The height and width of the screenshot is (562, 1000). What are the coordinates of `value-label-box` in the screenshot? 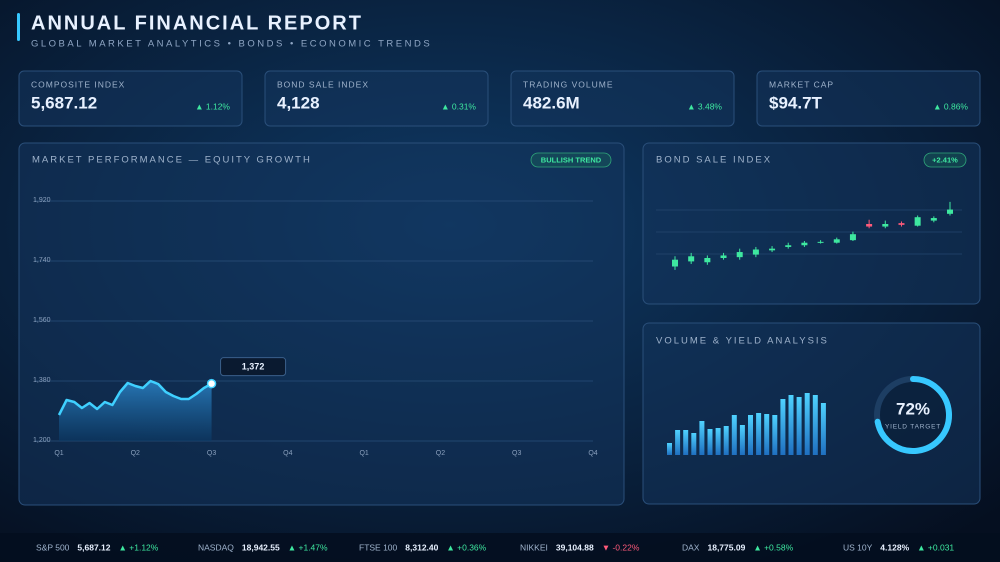 It's located at (253, 367).